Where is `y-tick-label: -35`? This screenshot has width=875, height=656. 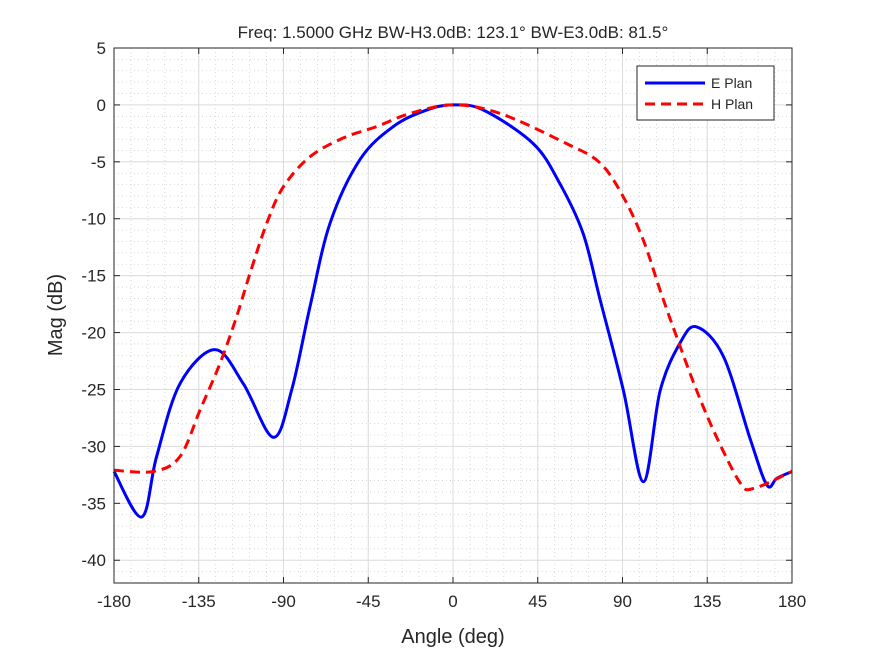 y-tick-label: -35 is located at coordinates (93, 503).